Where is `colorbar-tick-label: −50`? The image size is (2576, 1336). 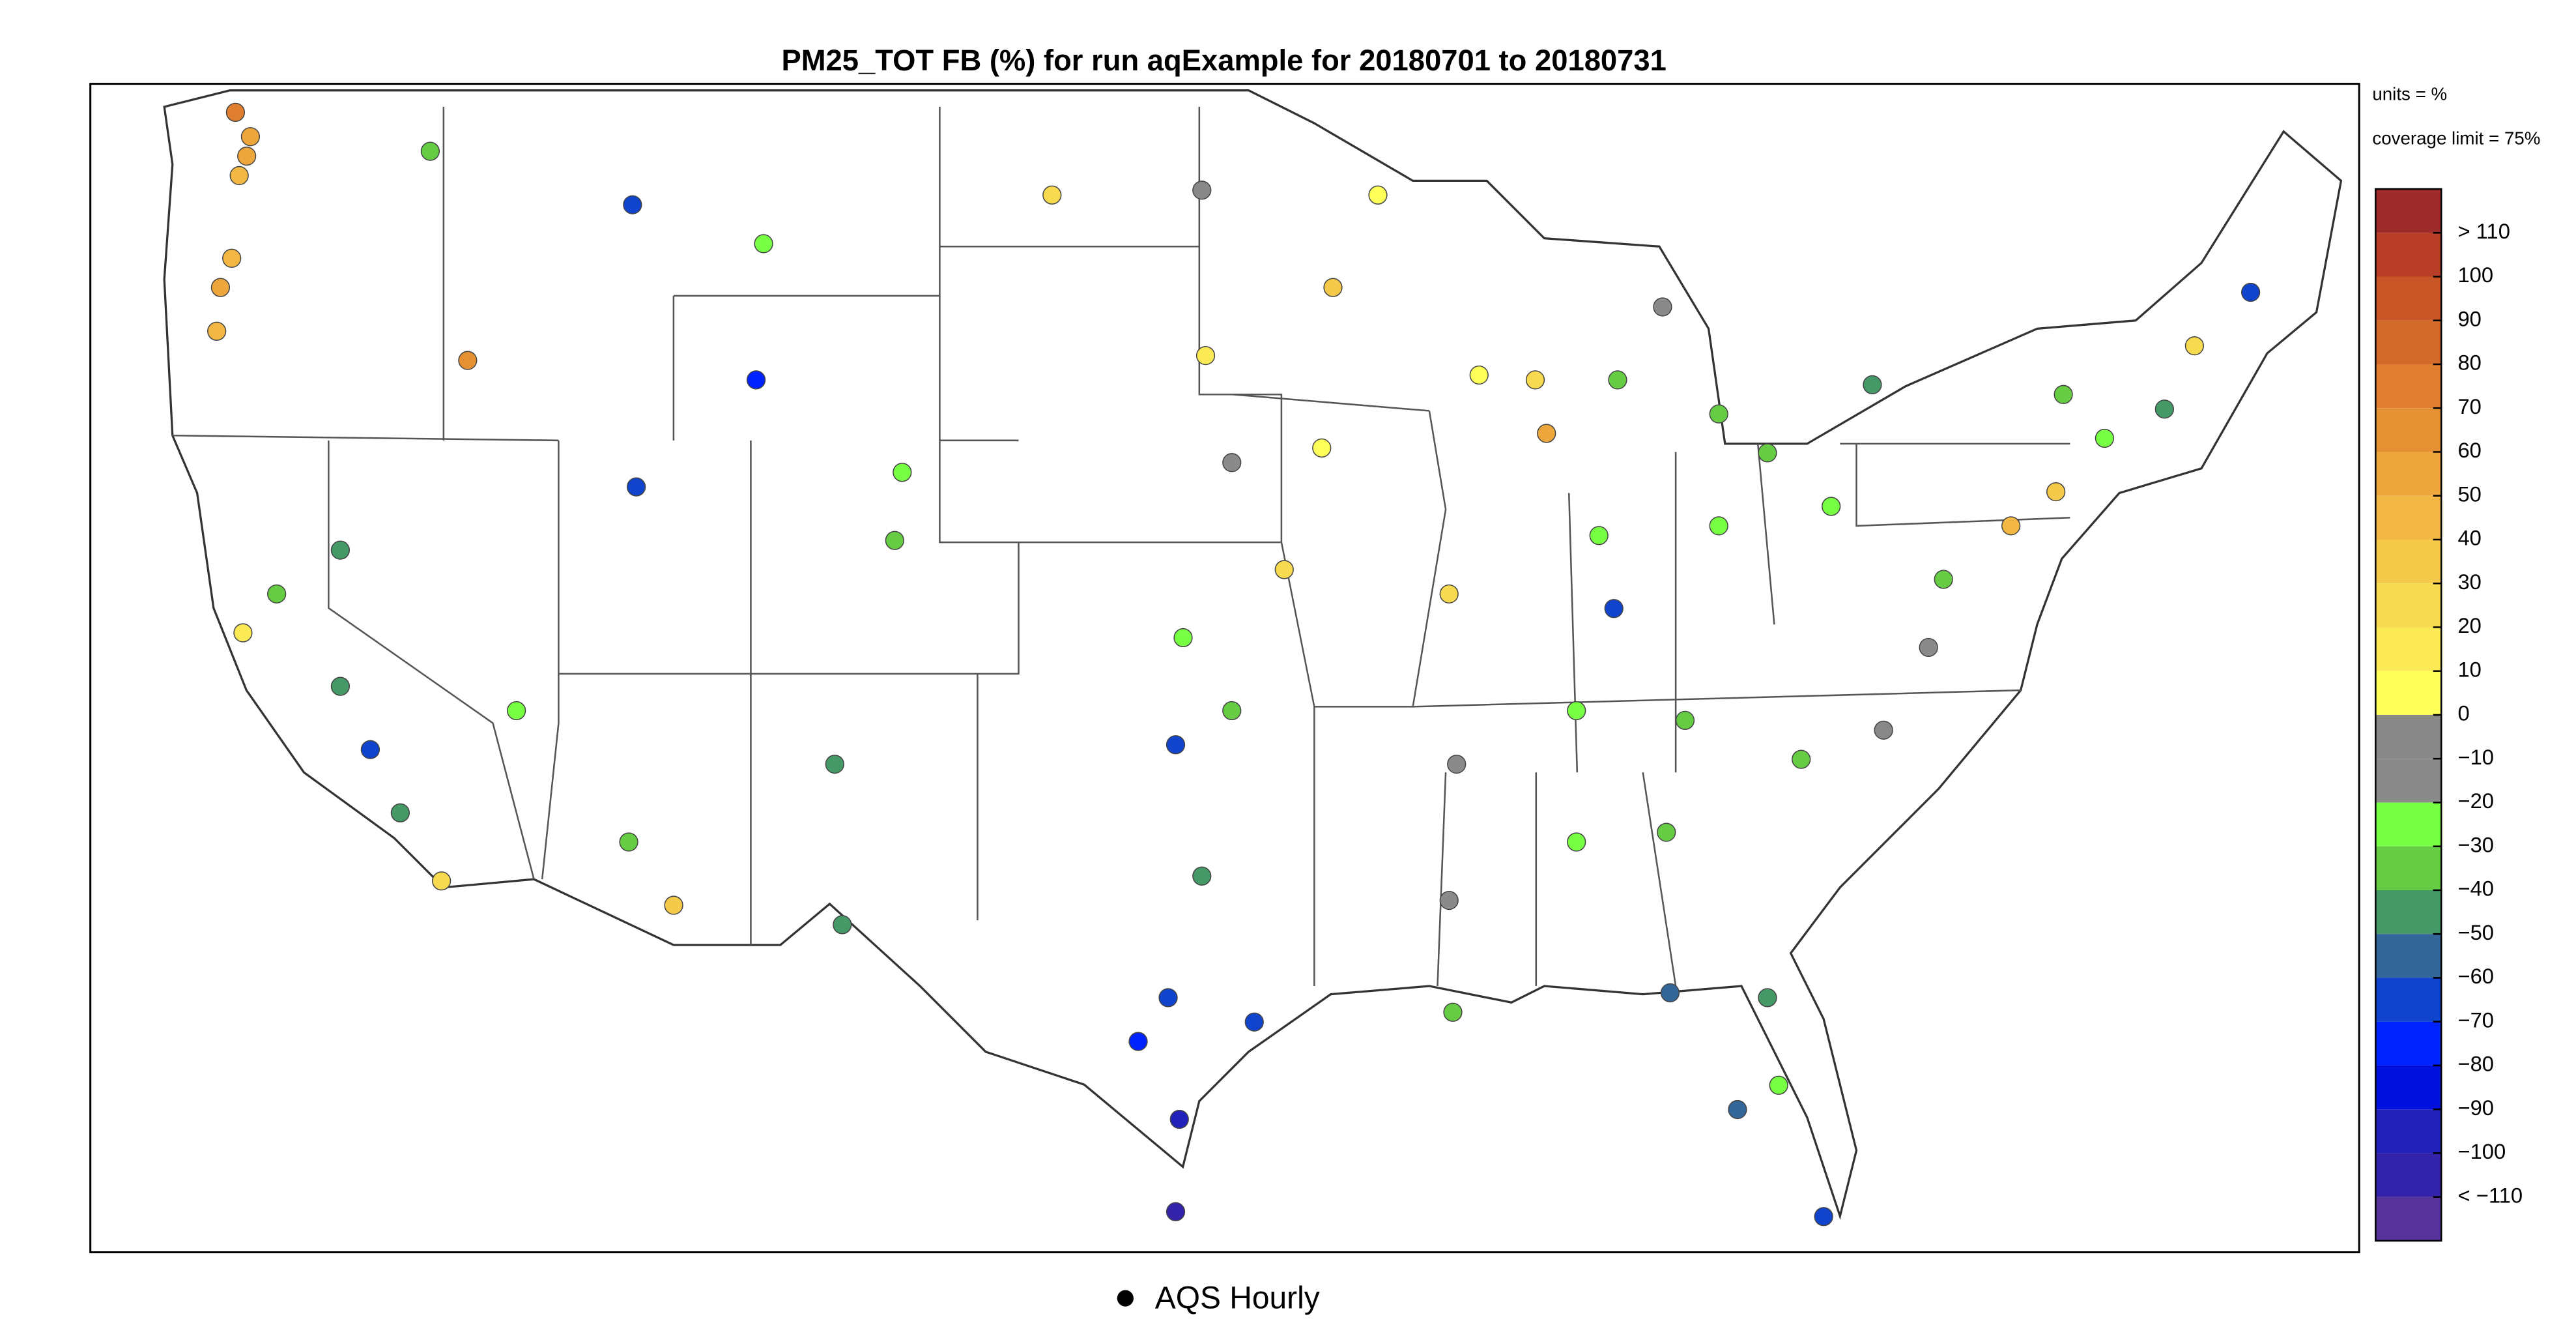
colorbar-tick-label: −50 is located at coordinates (2475, 932).